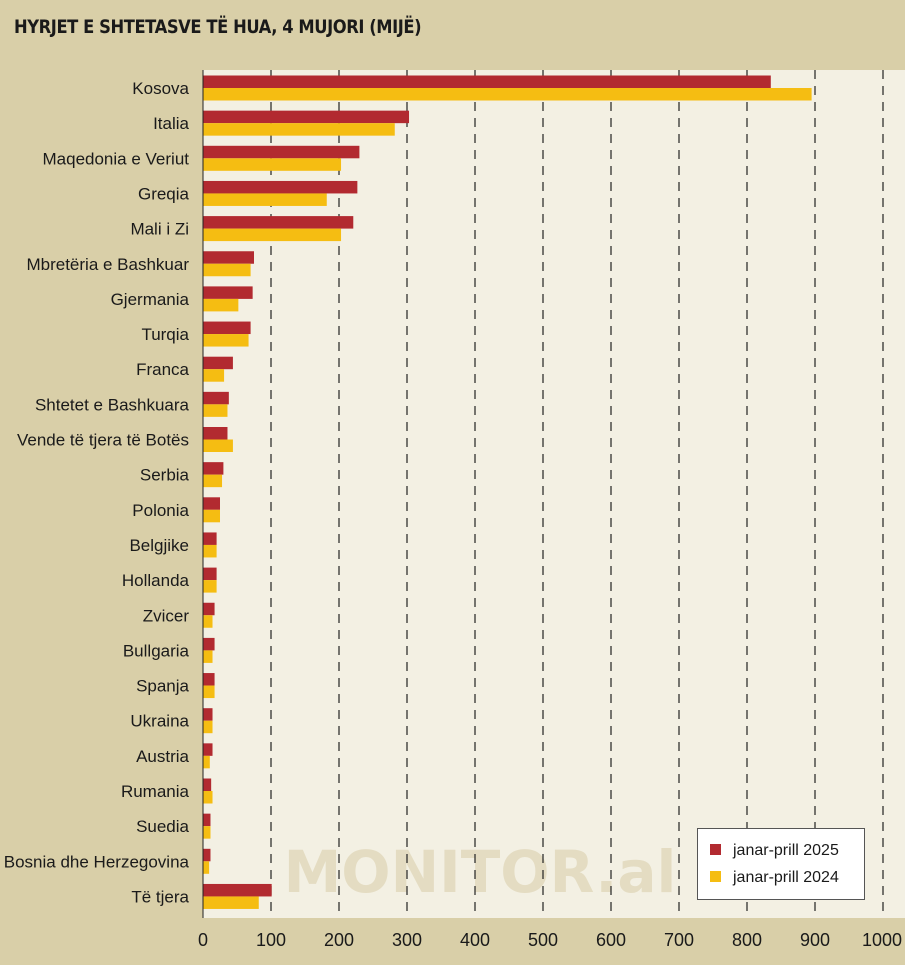  I want to click on x-tick-labels: 0 100 200 300 400 500 600 700 800 900 1000, so click(550, 940).